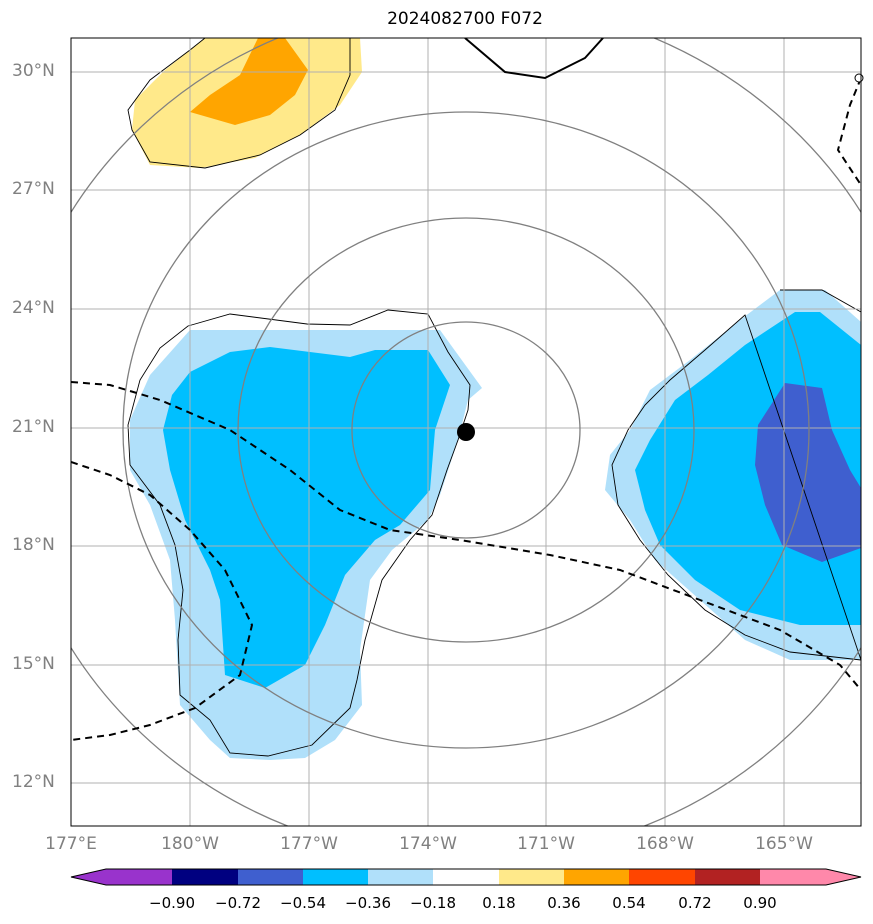 Image resolution: width=873 pixels, height=924 pixels. What do you see at coordinates (190, 844) in the screenshot?
I see `lon-label-180w: 180°W` at bounding box center [190, 844].